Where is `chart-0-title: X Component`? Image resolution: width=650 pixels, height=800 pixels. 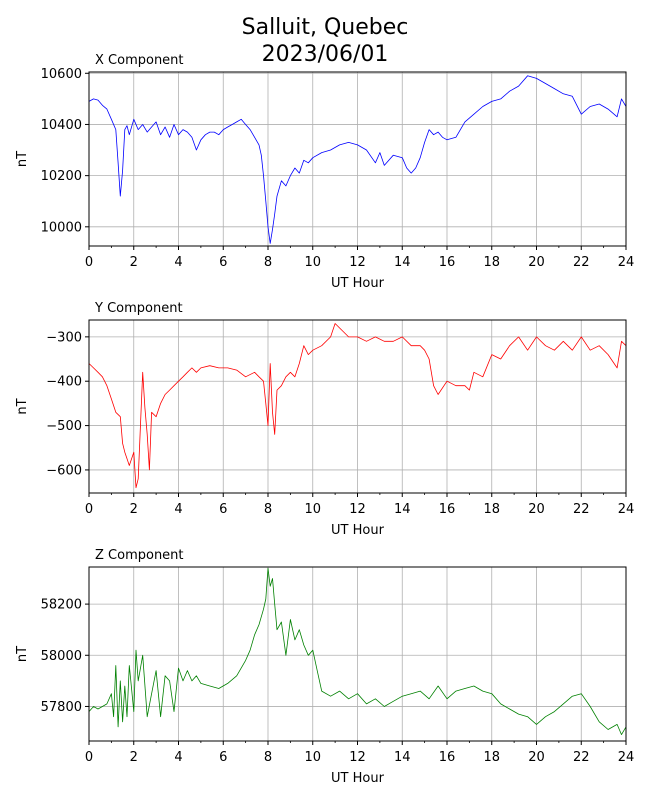
chart-0-title: X Component is located at coordinates (139, 60).